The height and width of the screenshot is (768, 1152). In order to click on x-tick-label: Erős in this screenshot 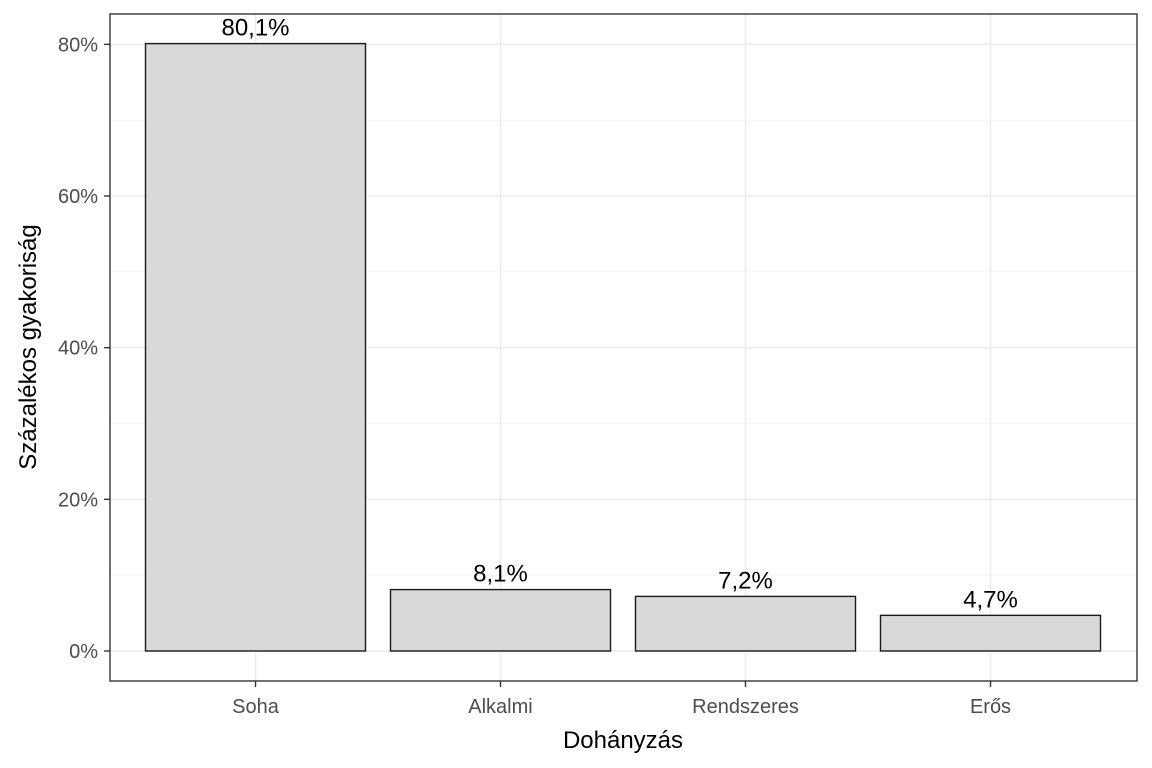, I will do `click(990, 707)`.